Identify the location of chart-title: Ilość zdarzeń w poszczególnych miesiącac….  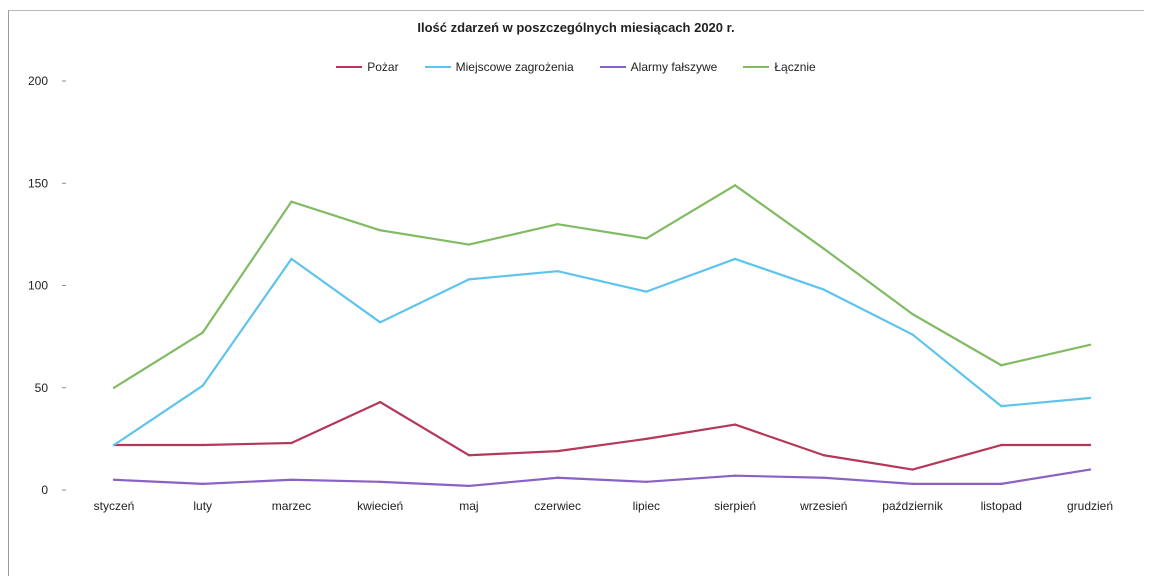
(576, 27).